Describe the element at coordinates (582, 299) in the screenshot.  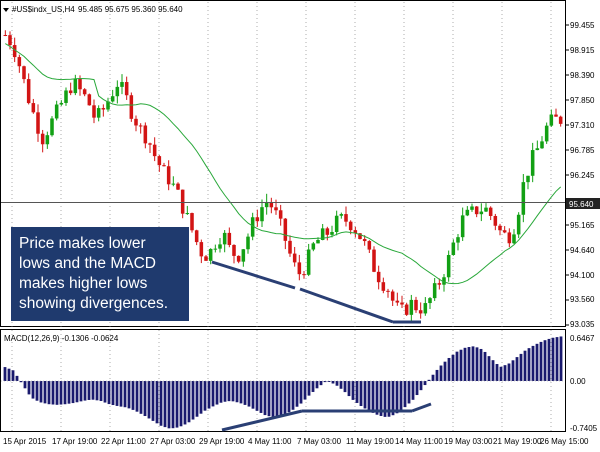
I see `price-label: 93.560` at that location.